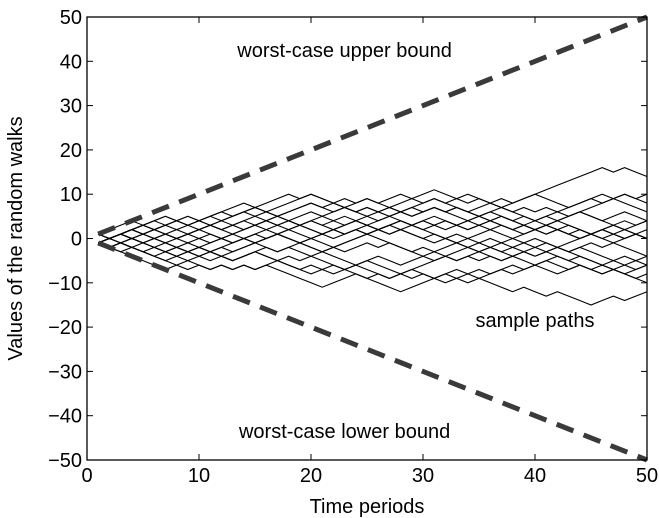  I want to click on y-tick-label: −20, so click(65, 328).